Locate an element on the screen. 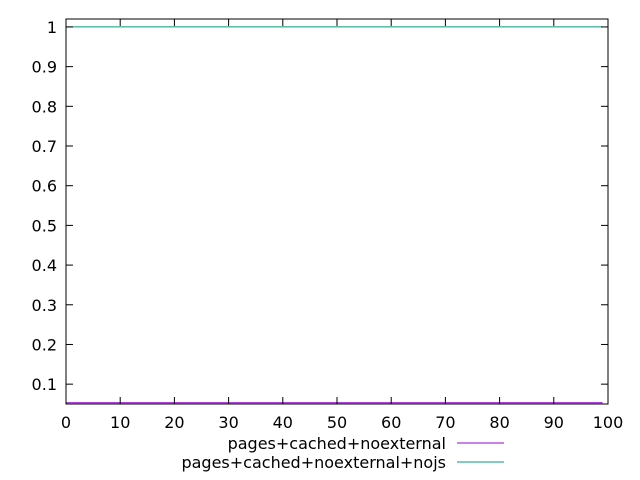 The height and width of the screenshot is (480, 640). x-tick-label: 90 is located at coordinates (554, 422).